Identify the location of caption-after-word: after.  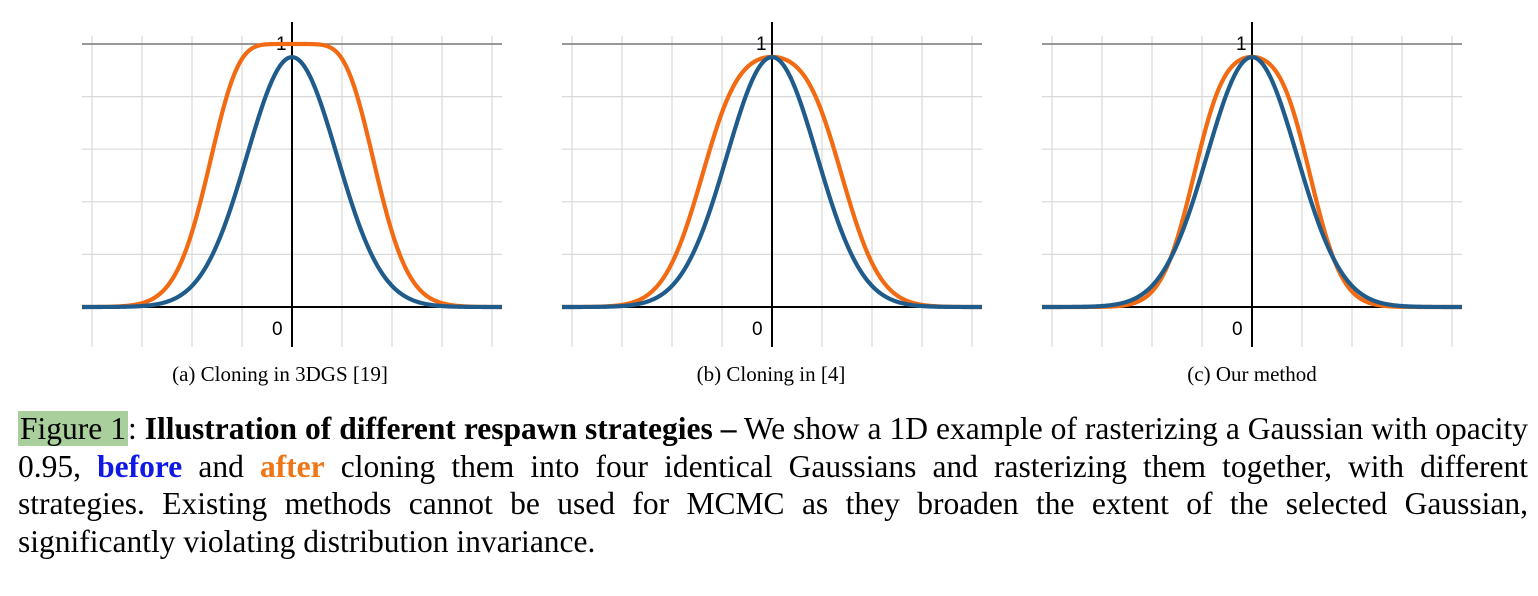
(292, 466).